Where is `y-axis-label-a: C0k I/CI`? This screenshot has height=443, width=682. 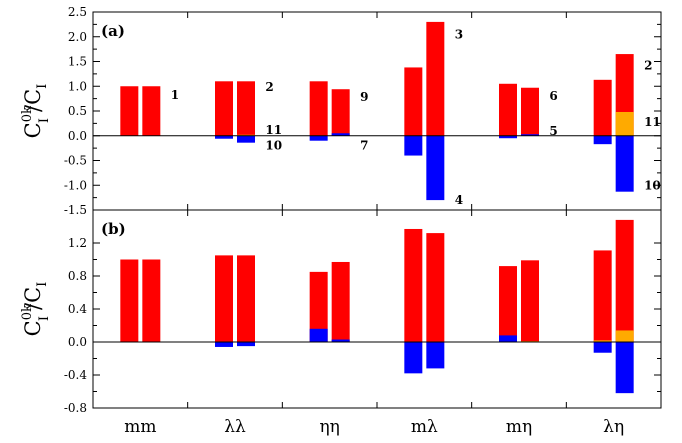 y-axis-label-a: C0k I/CI is located at coordinates (36, 111).